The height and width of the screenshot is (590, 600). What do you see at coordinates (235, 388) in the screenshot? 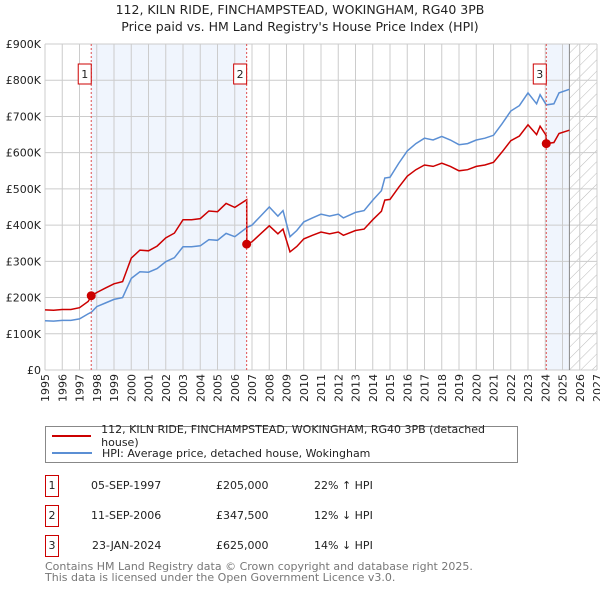
I see `x-tick-label: 2006` at bounding box center [235, 388].